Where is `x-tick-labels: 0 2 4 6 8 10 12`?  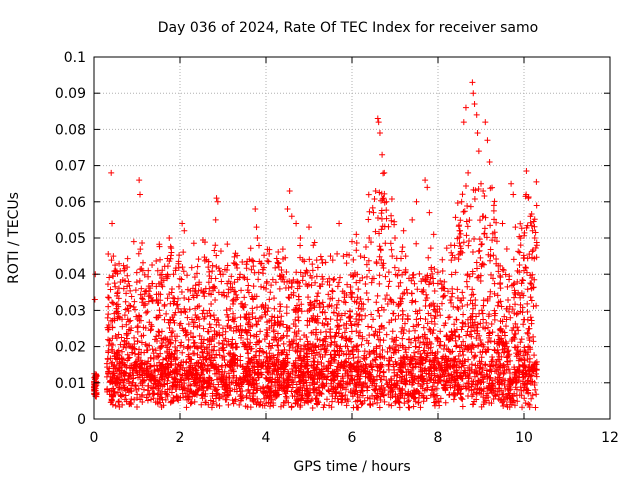 x-tick-labels: 0 2 4 6 8 10 12 is located at coordinates (354, 438).